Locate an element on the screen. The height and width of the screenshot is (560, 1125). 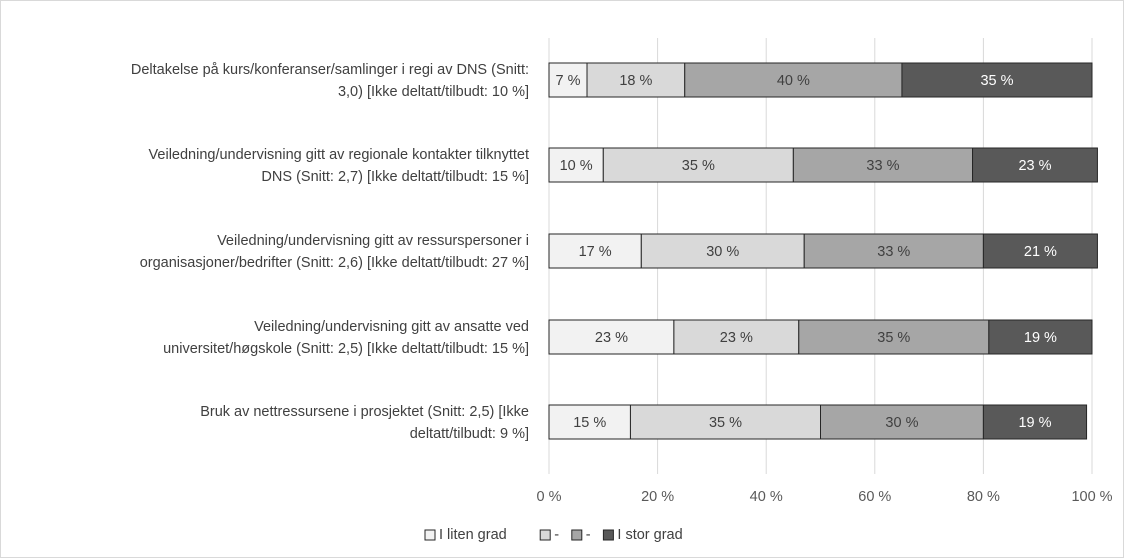
legend-label: I stor grad is located at coordinates (649, 535).